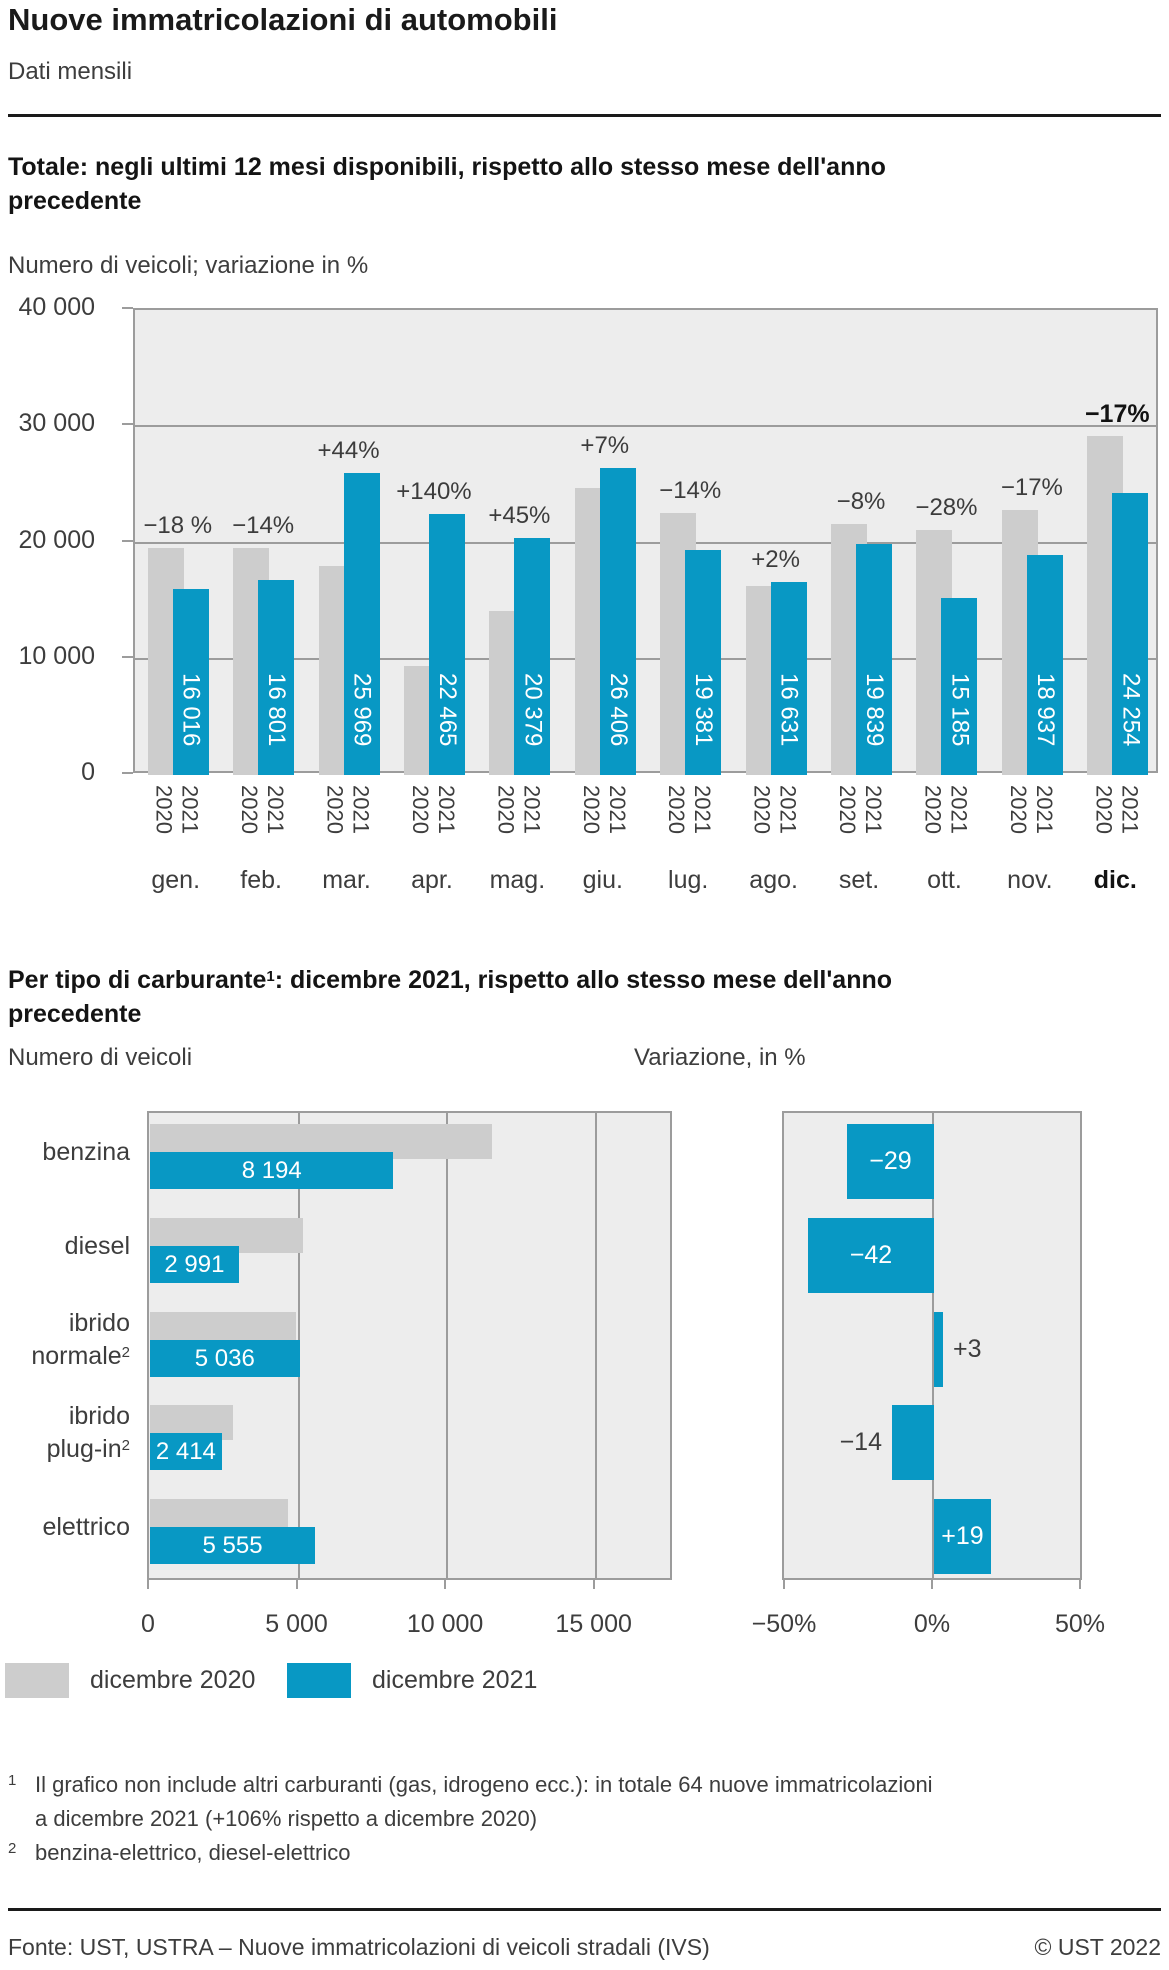 Image resolution: width=1169 pixels, height=1970 pixels. Describe the element at coordinates (361, 624) in the screenshot. I see `bar-2021-mar.` at that location.